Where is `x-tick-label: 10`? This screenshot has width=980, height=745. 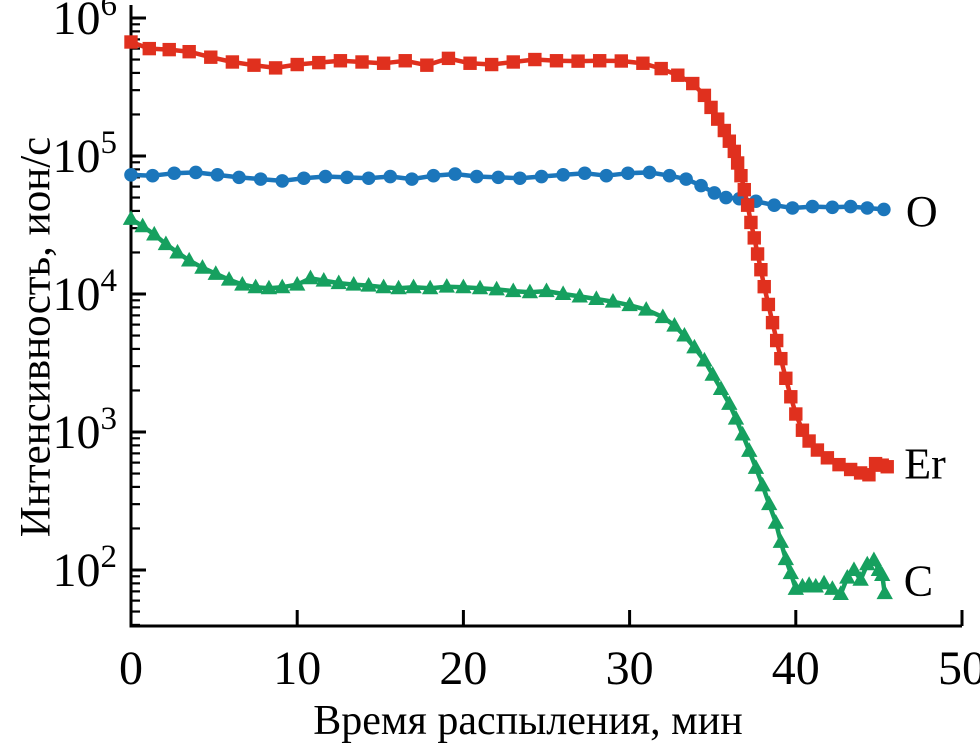 x-tick-label: 10 is located at coordinates (297, 668).